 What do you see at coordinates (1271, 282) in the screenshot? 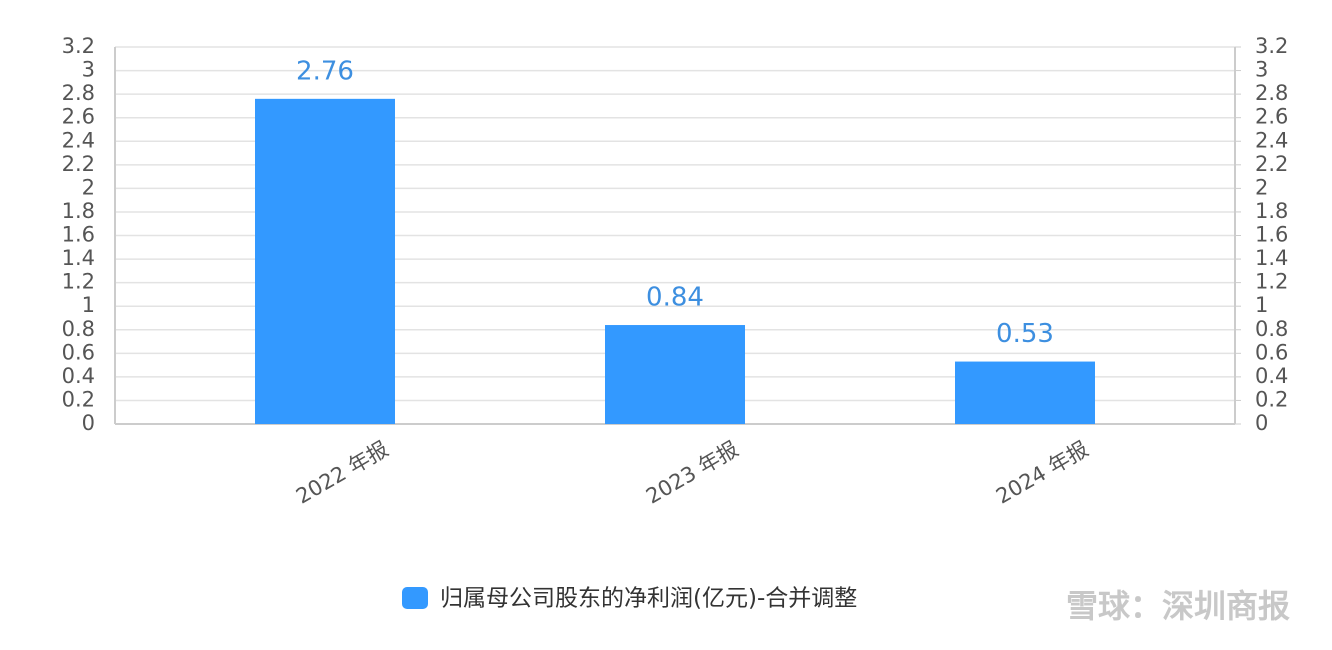
I see `y2-tick-label: 1.2` at bounding box center [1271, 282].